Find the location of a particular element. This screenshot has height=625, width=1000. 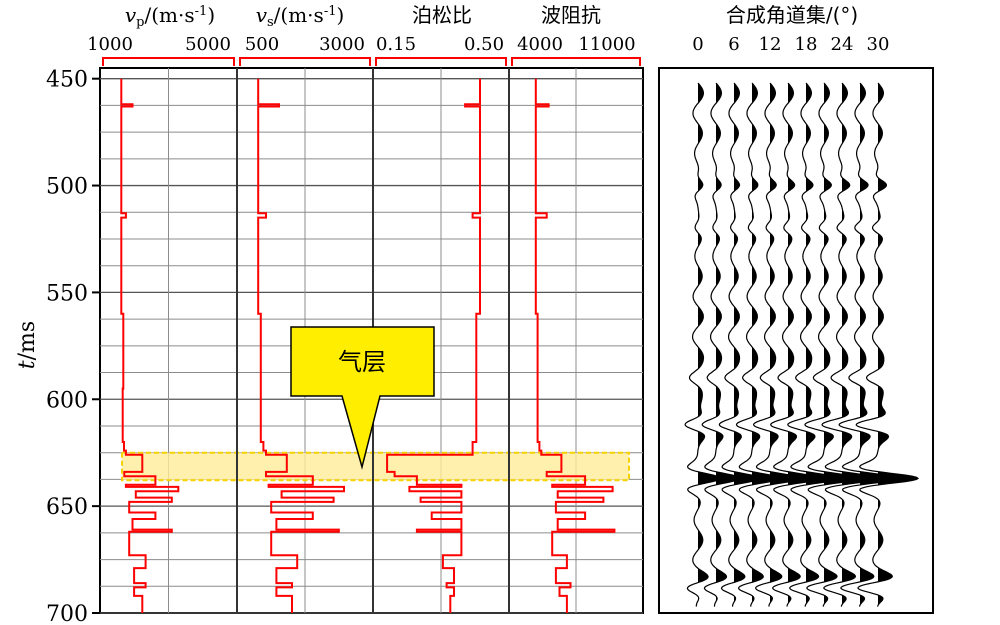

gas-zone-rect is located at coordinates (375, 466).